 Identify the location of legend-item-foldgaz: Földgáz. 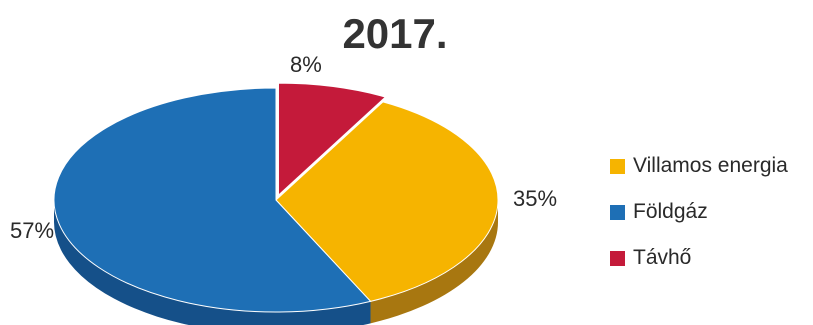
(699, 211).